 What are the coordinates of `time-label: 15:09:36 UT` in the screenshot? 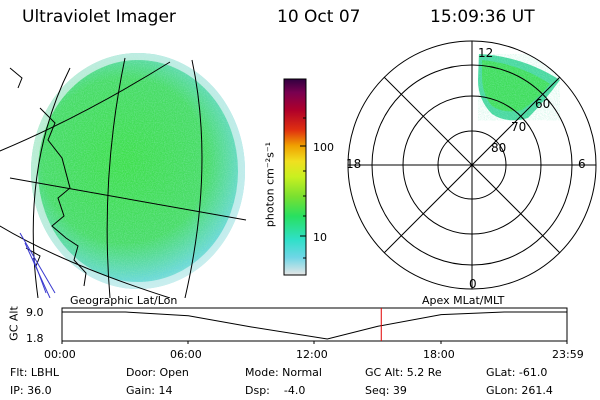 It's located at (482, 17).